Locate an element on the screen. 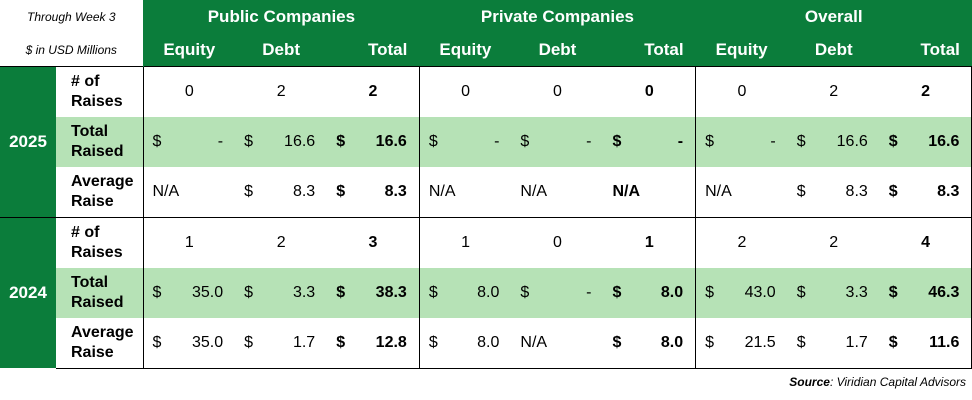 This screenshot has width=972, height=400. cell: 4 is located at coordinates (925, 242).